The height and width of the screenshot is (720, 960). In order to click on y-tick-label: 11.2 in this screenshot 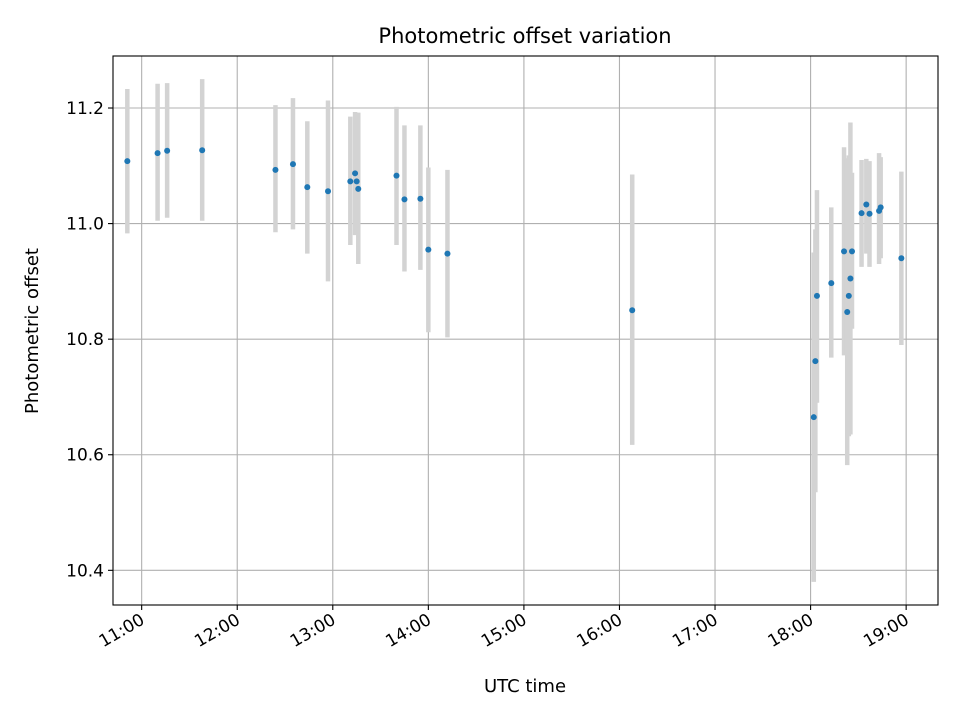, I will do `click(85, 109)`.